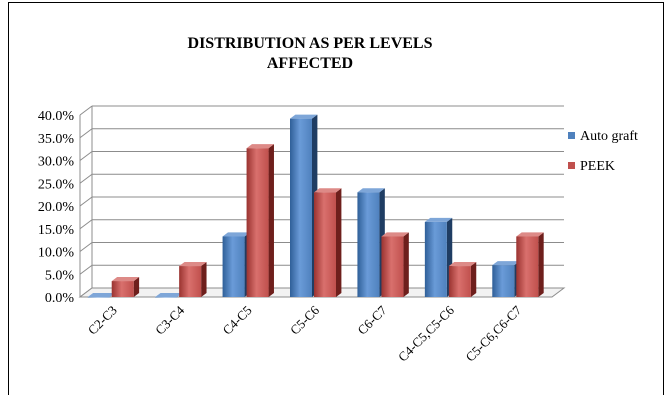 The image size is (670, 395). What do you see at coordinates (56, 230) in the screenshot?
I see `y-tick-label: 15.0%` at bounding box center [56, 230].